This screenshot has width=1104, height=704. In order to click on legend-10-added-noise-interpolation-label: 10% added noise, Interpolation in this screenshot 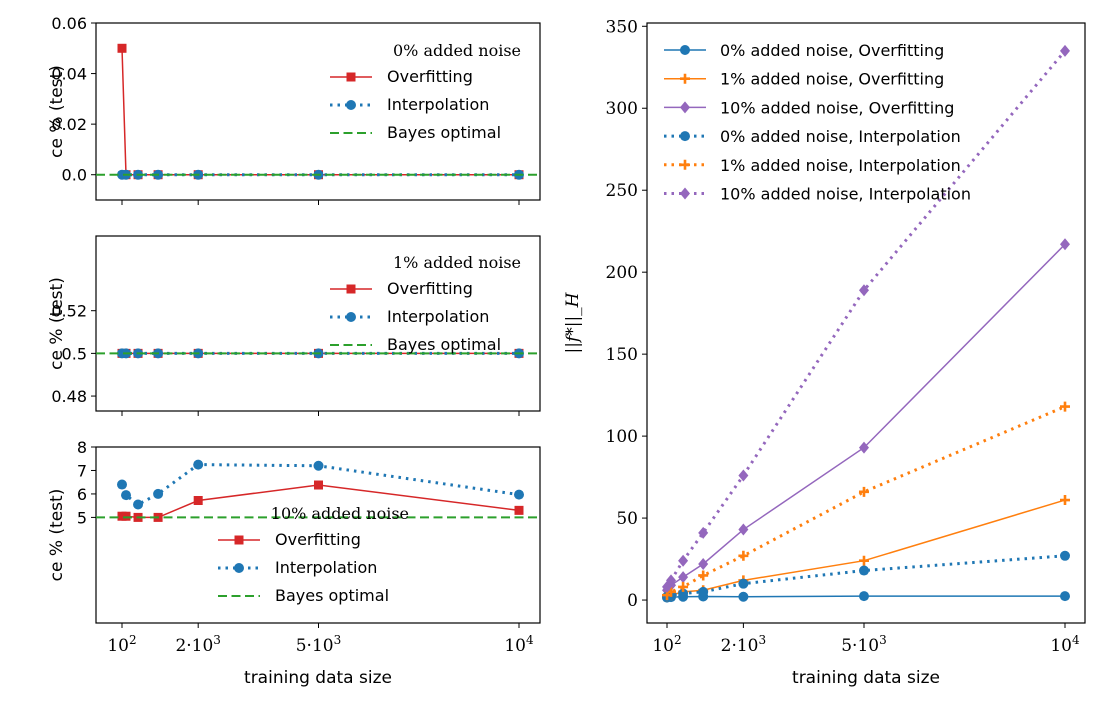, I will do `click(845, 194)`.